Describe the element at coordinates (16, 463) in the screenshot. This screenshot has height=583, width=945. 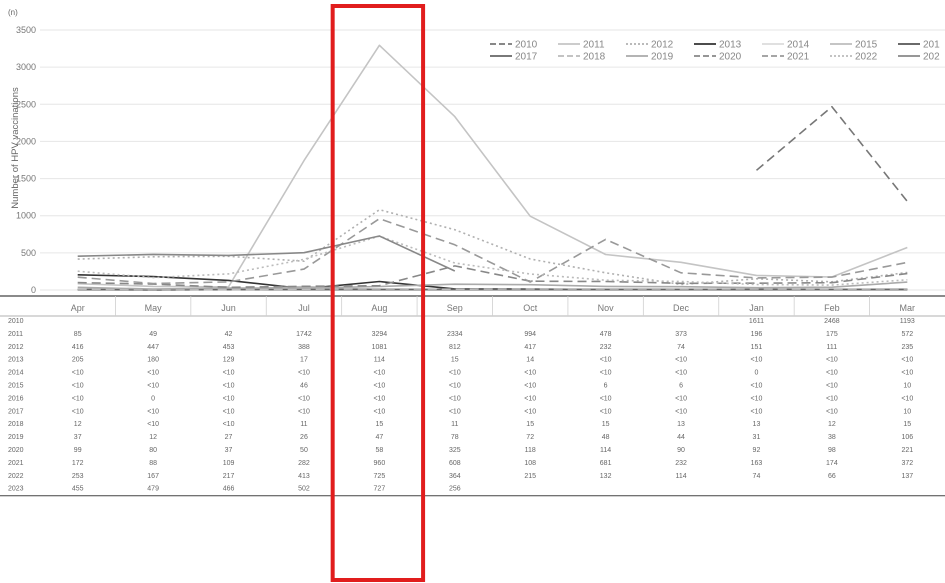
I see `table-row-year: 2021` at that location.